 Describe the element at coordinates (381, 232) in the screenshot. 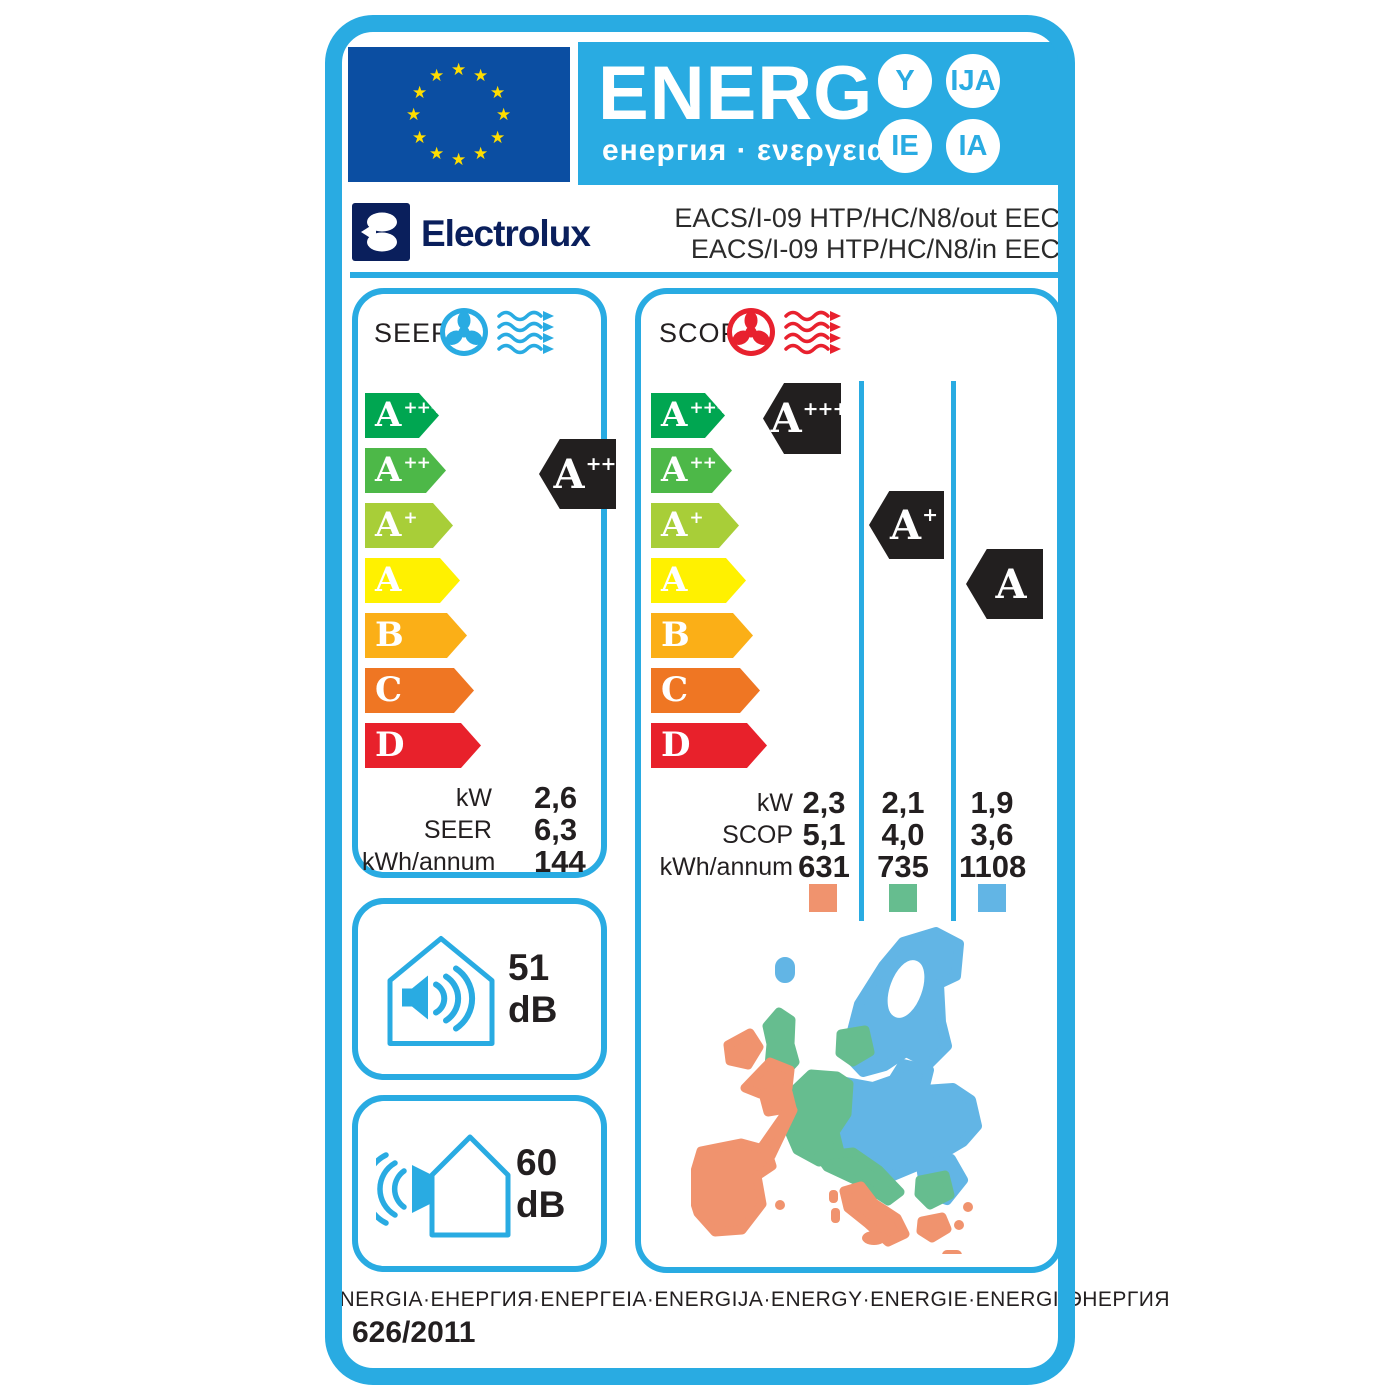

I see `electrolux-logo-icon` at that location.